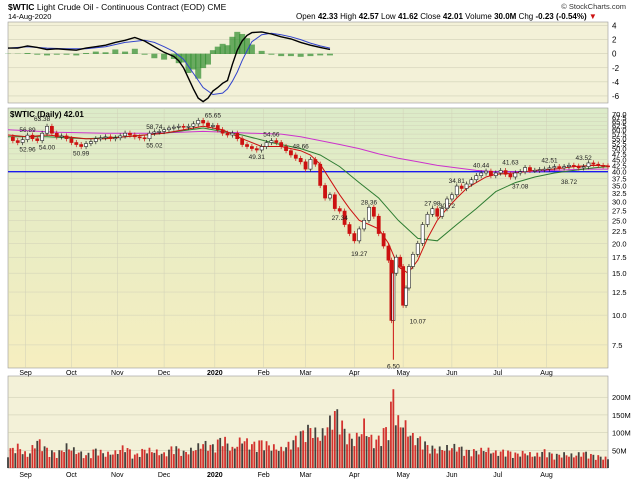 The width and height of the screenshot is (640, 479). Describe the element at coordinates (71, 373) in the screenshot. I see `x-tick-label: Oct` at that location.